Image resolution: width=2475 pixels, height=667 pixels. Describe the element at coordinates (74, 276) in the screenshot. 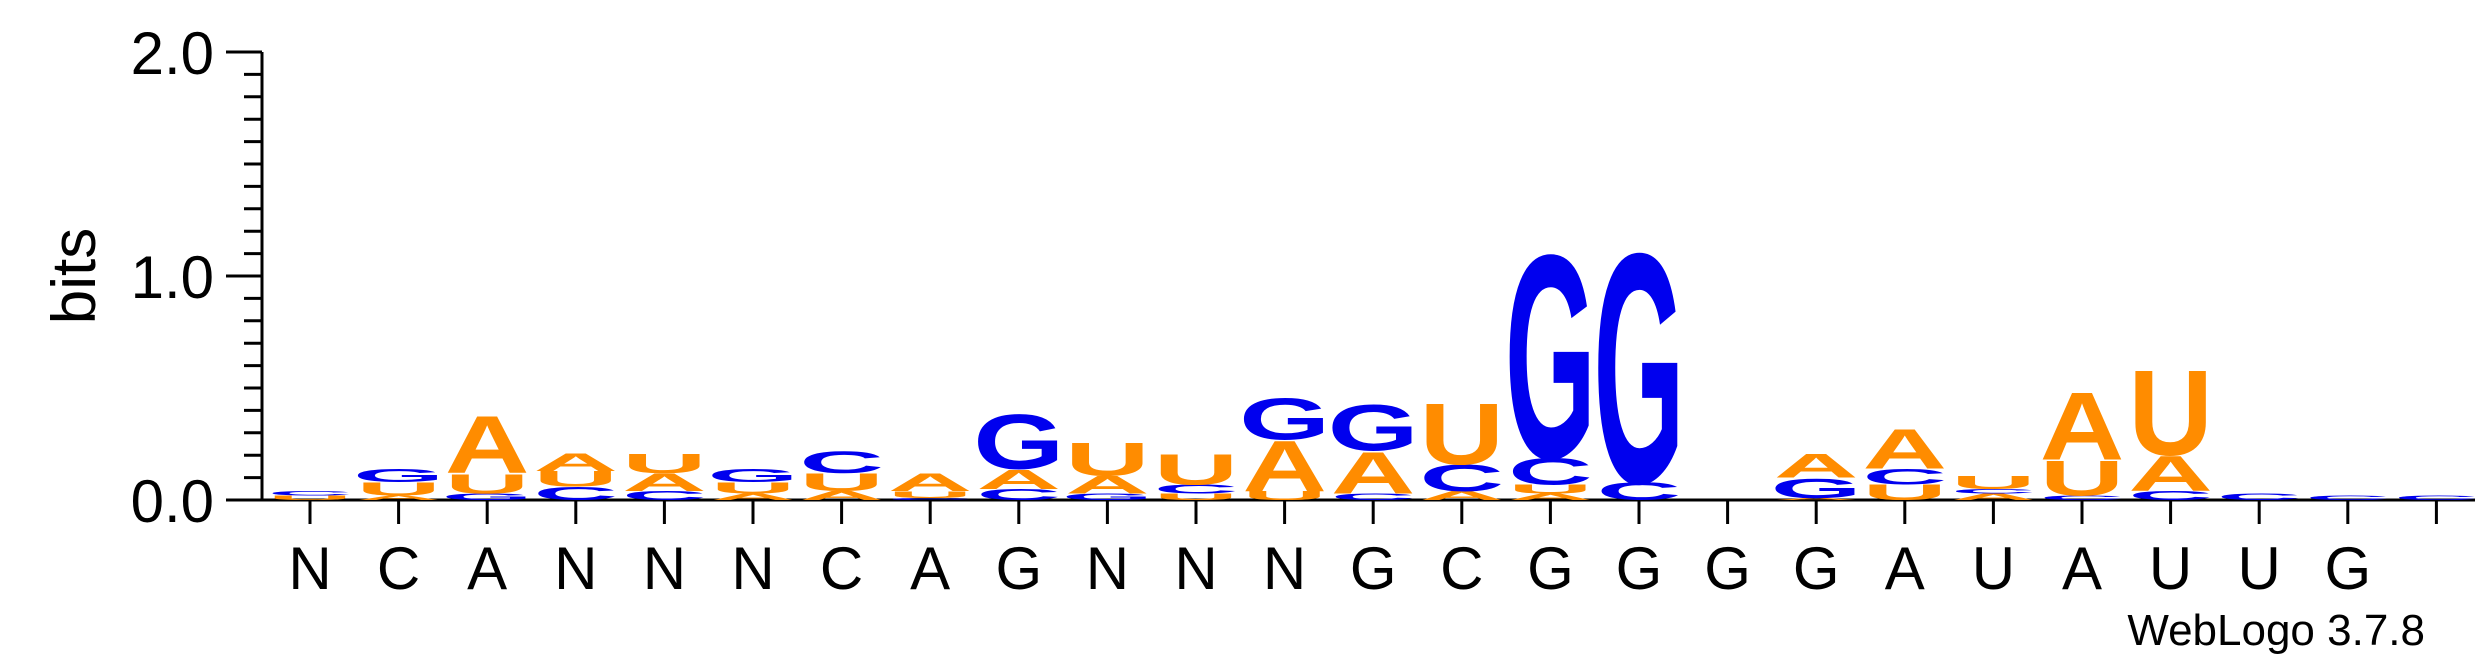

I see `y-axis-label: bits` at that location.